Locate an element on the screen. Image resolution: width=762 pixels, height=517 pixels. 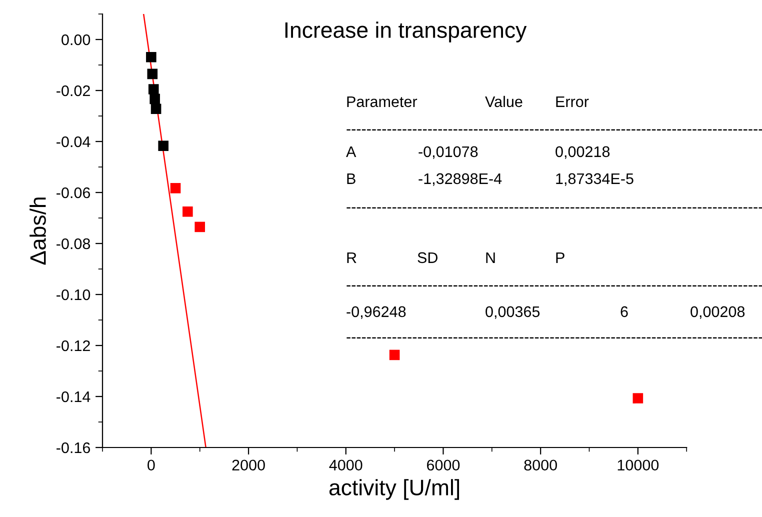
annotation: 0,00218 is located at coordinates (583, 152).